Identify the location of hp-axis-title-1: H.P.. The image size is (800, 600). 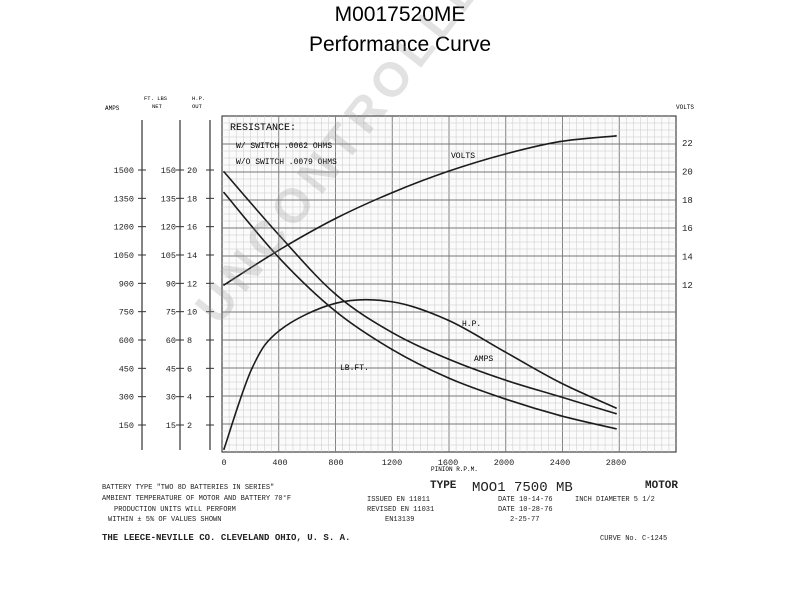
(198, 98).